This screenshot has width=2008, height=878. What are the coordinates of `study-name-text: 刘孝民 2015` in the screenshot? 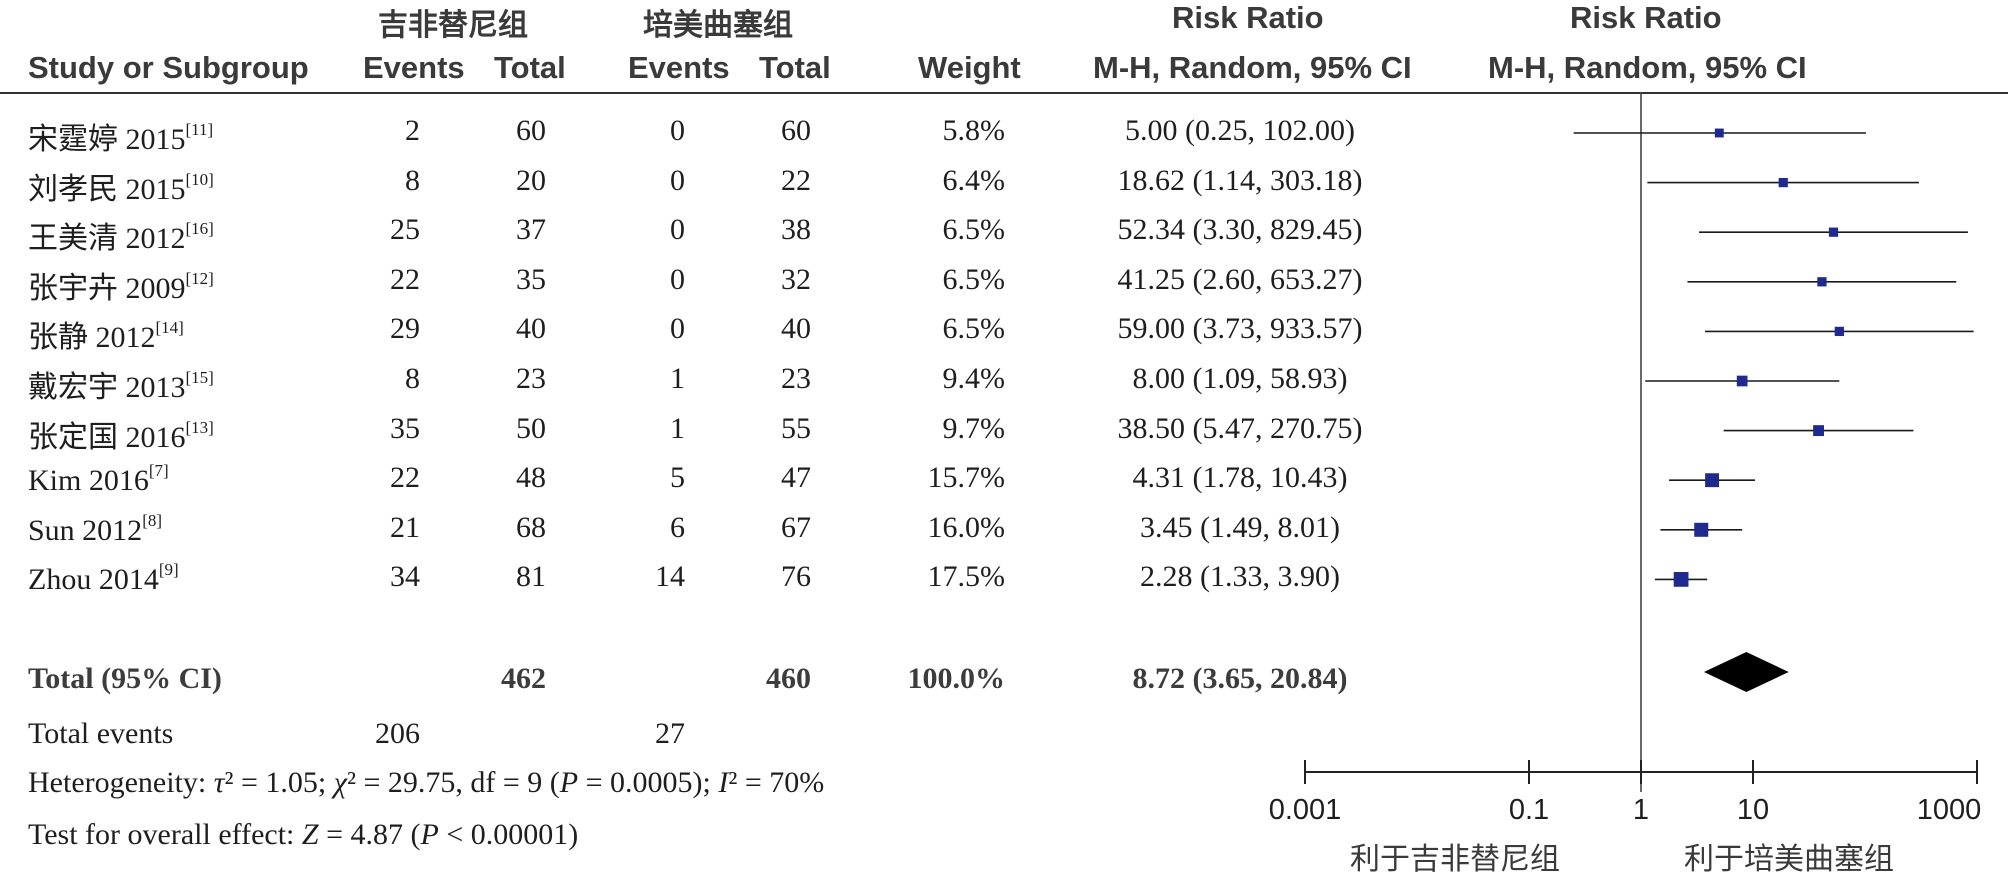 It's located at (107, 189).